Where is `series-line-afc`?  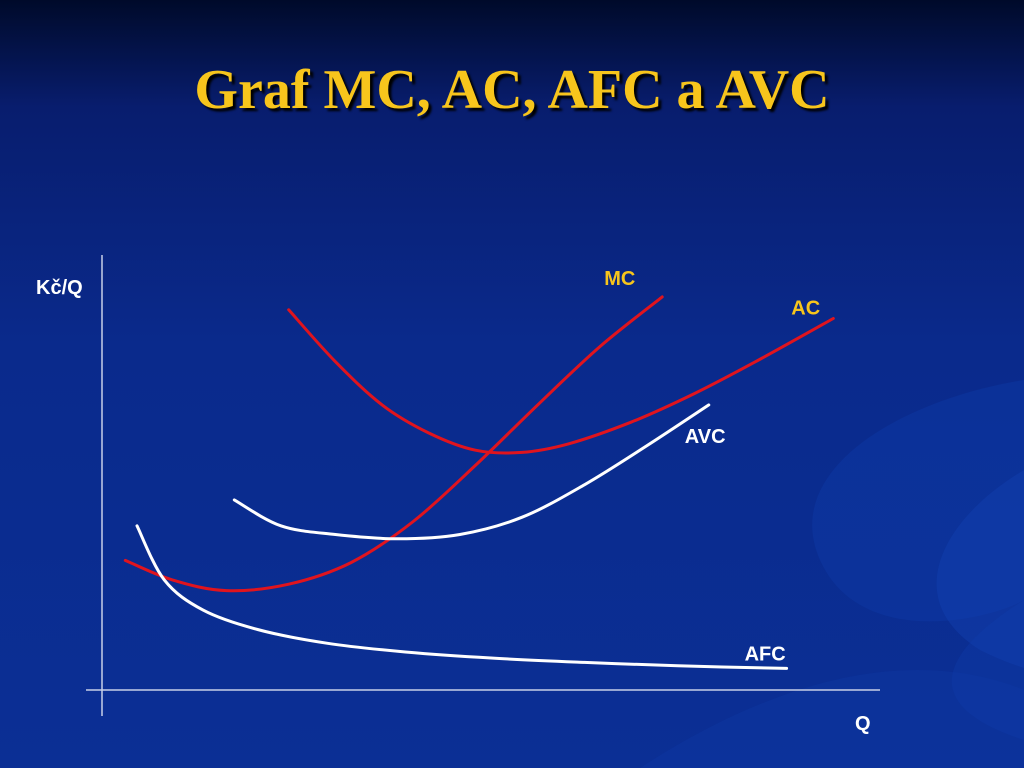
series-line-afc is located at coordinates (462, 597).